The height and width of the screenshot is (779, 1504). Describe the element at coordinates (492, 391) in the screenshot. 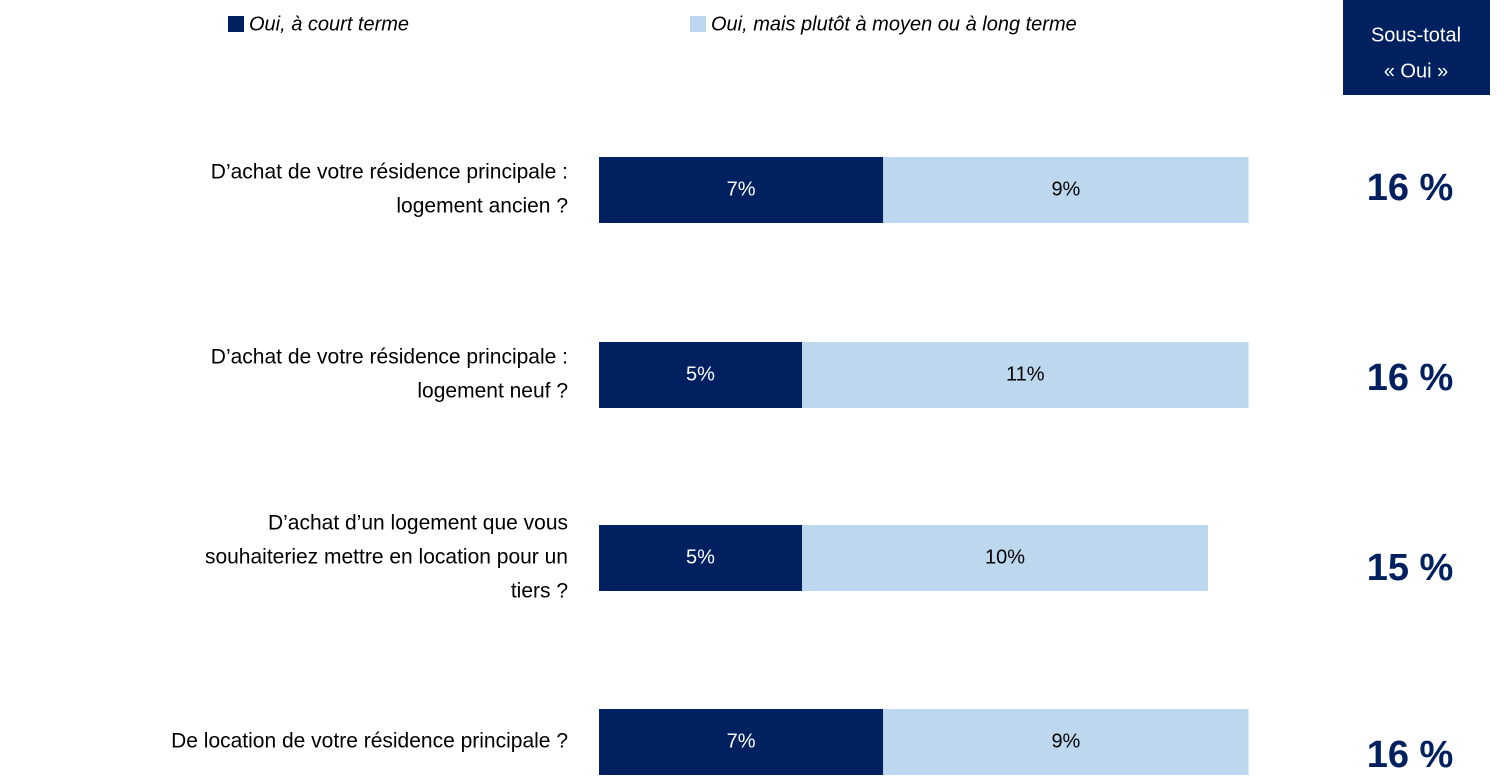

I see `category-label: logement neuf ?` at that location.